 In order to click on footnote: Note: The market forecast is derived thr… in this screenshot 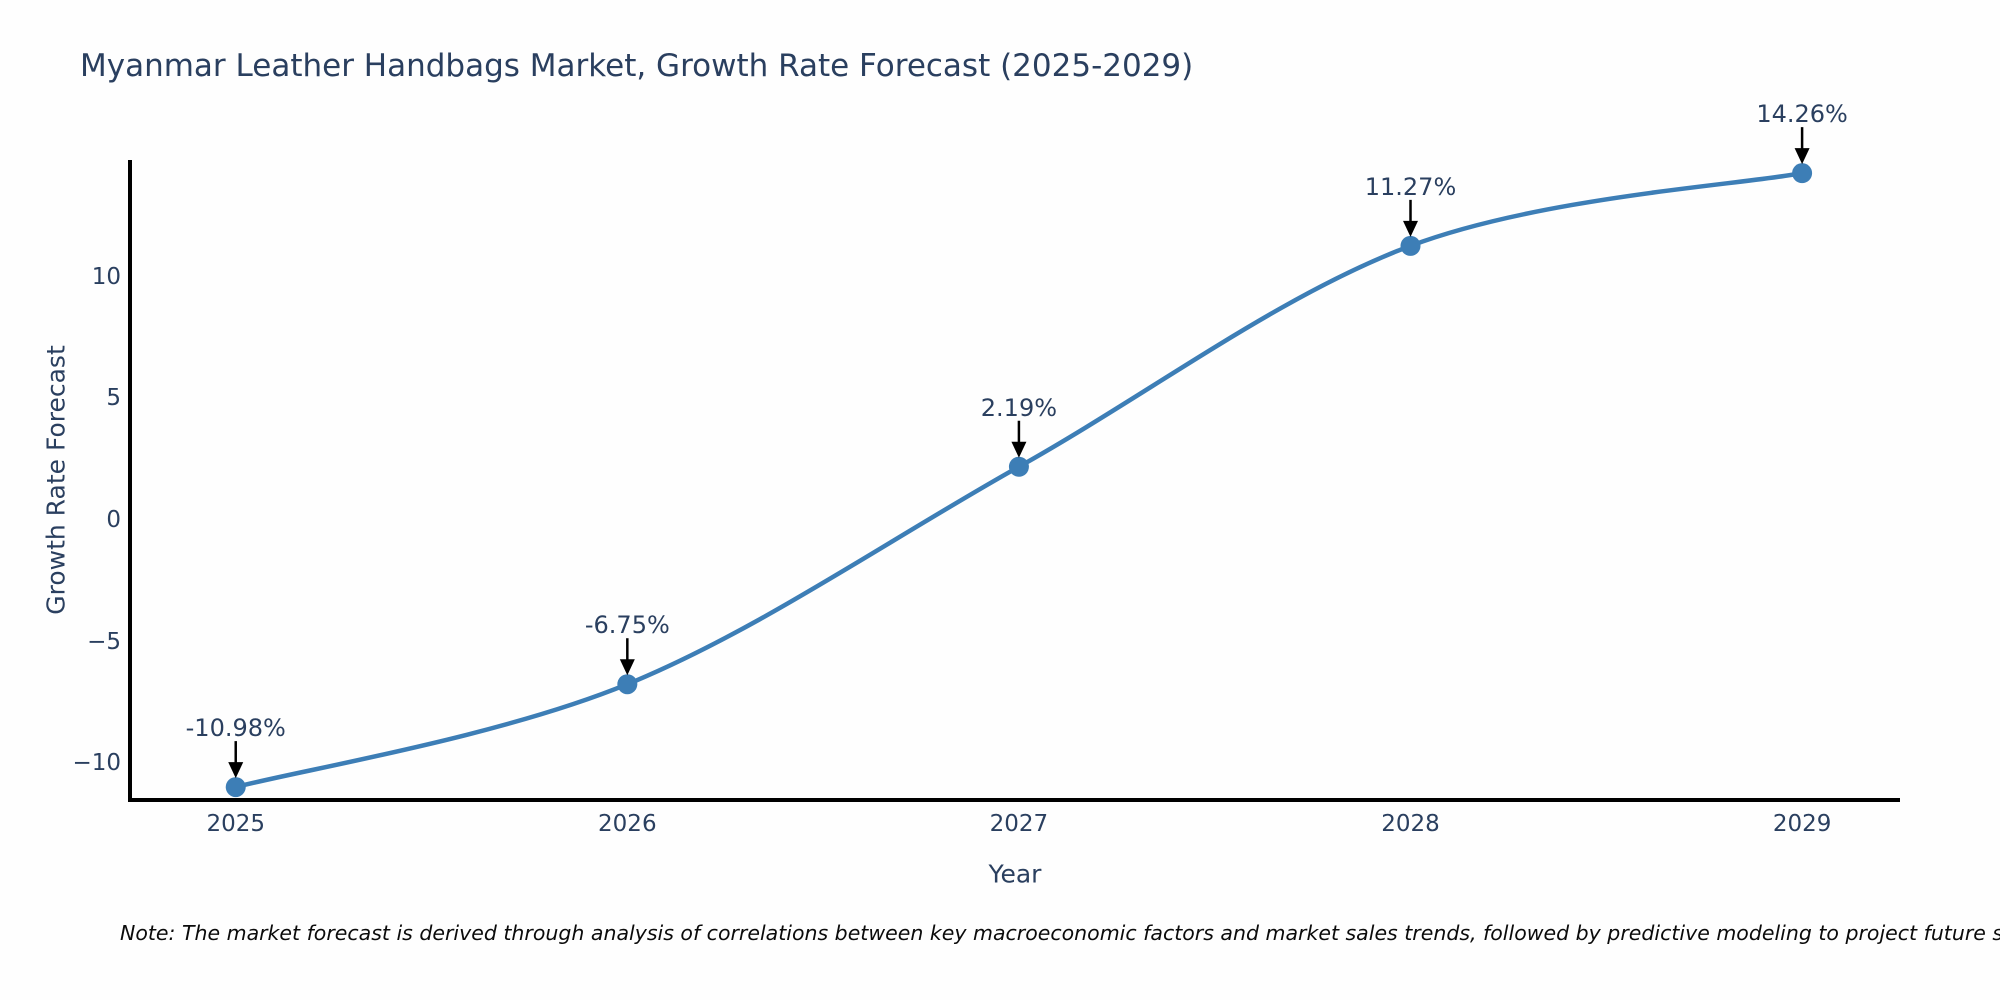, I will do `click(1060, 933)`.